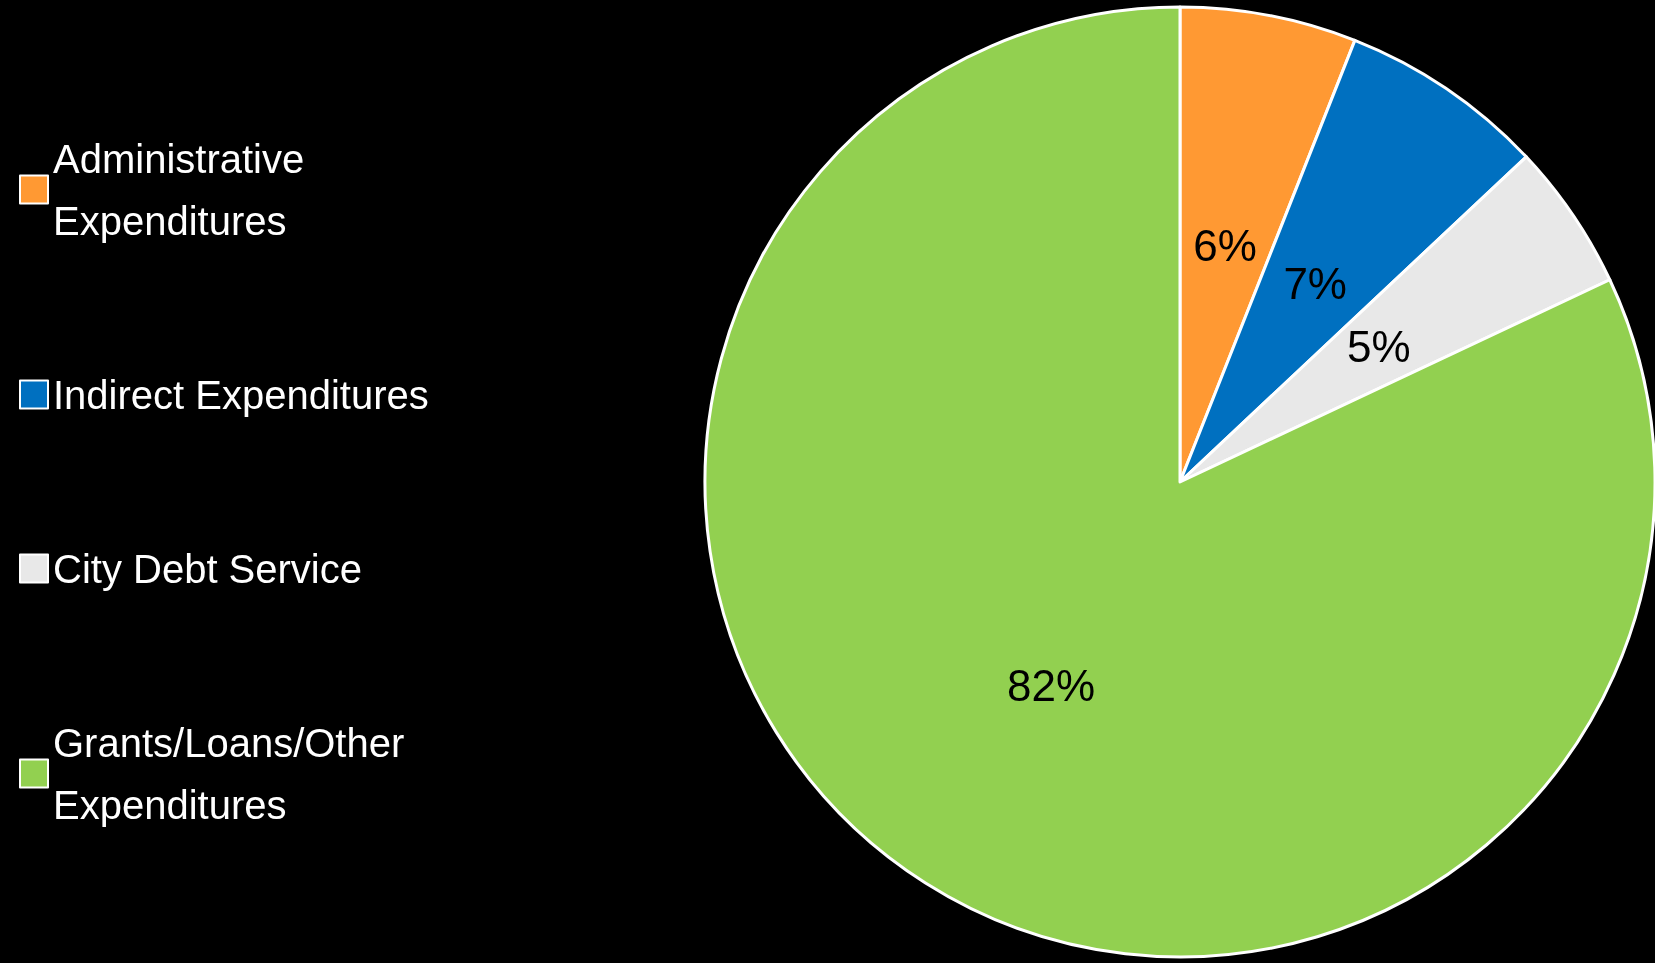  What do you see at coordinates (1225, 246) in the screenshot?
I see `data-label: 6%` at bounding box center [1225, 246].